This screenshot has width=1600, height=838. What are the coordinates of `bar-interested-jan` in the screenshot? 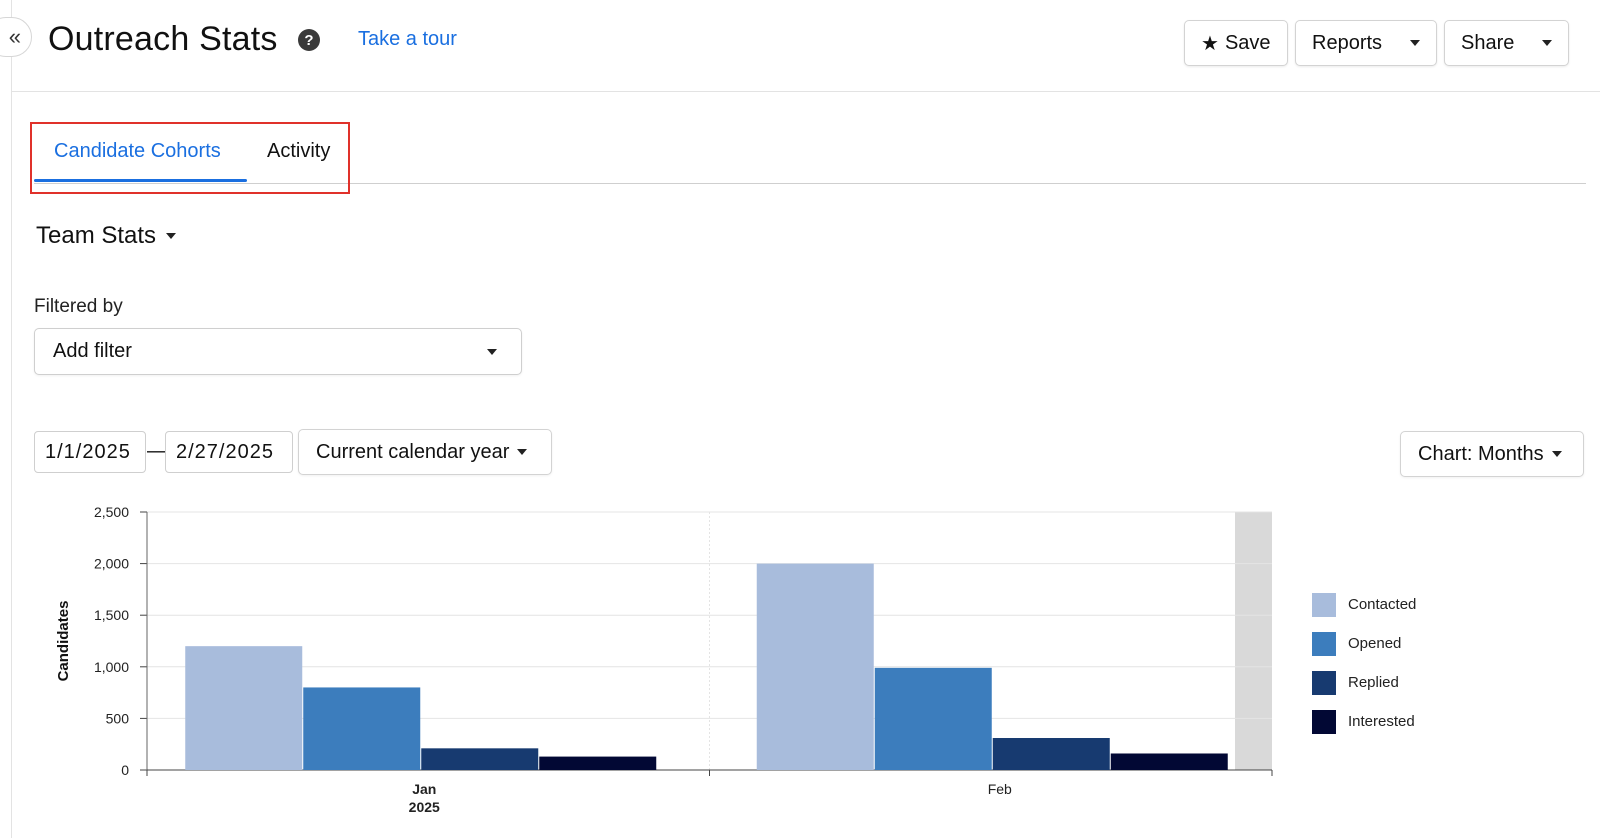 It's located at (598, 763).